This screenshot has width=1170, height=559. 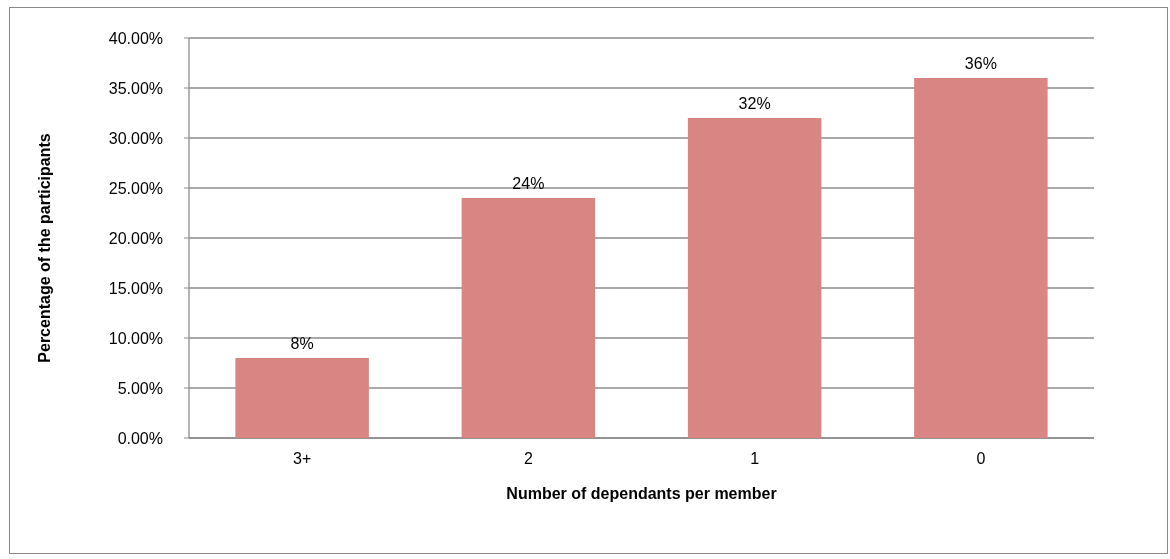 I want to click on y-tick-label: 25.00%, so click(x=135, y=188).